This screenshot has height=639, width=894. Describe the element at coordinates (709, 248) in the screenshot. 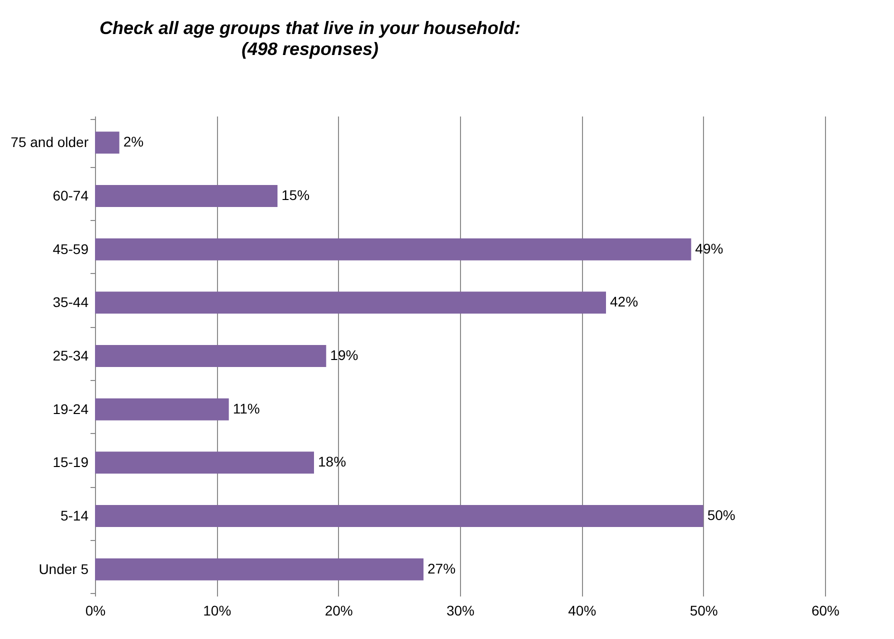

I see `data-label: 49%` at that location.